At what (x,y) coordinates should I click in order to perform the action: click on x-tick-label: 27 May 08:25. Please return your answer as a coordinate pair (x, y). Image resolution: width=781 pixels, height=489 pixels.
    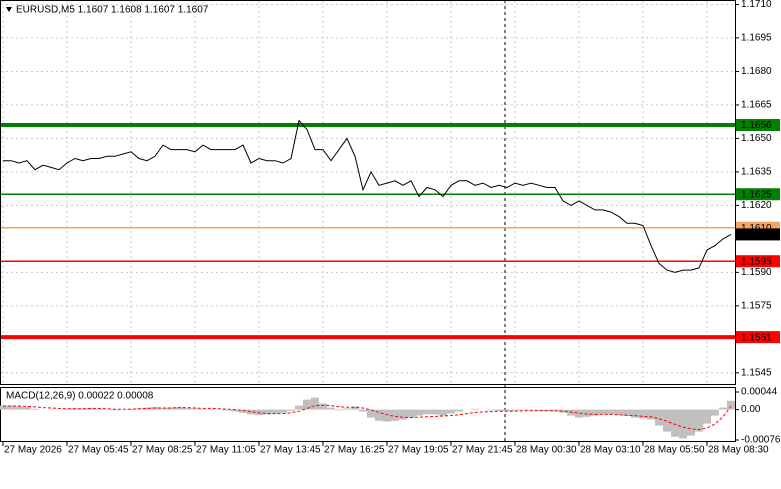
    Looking at the image, I should click on (162, 450).